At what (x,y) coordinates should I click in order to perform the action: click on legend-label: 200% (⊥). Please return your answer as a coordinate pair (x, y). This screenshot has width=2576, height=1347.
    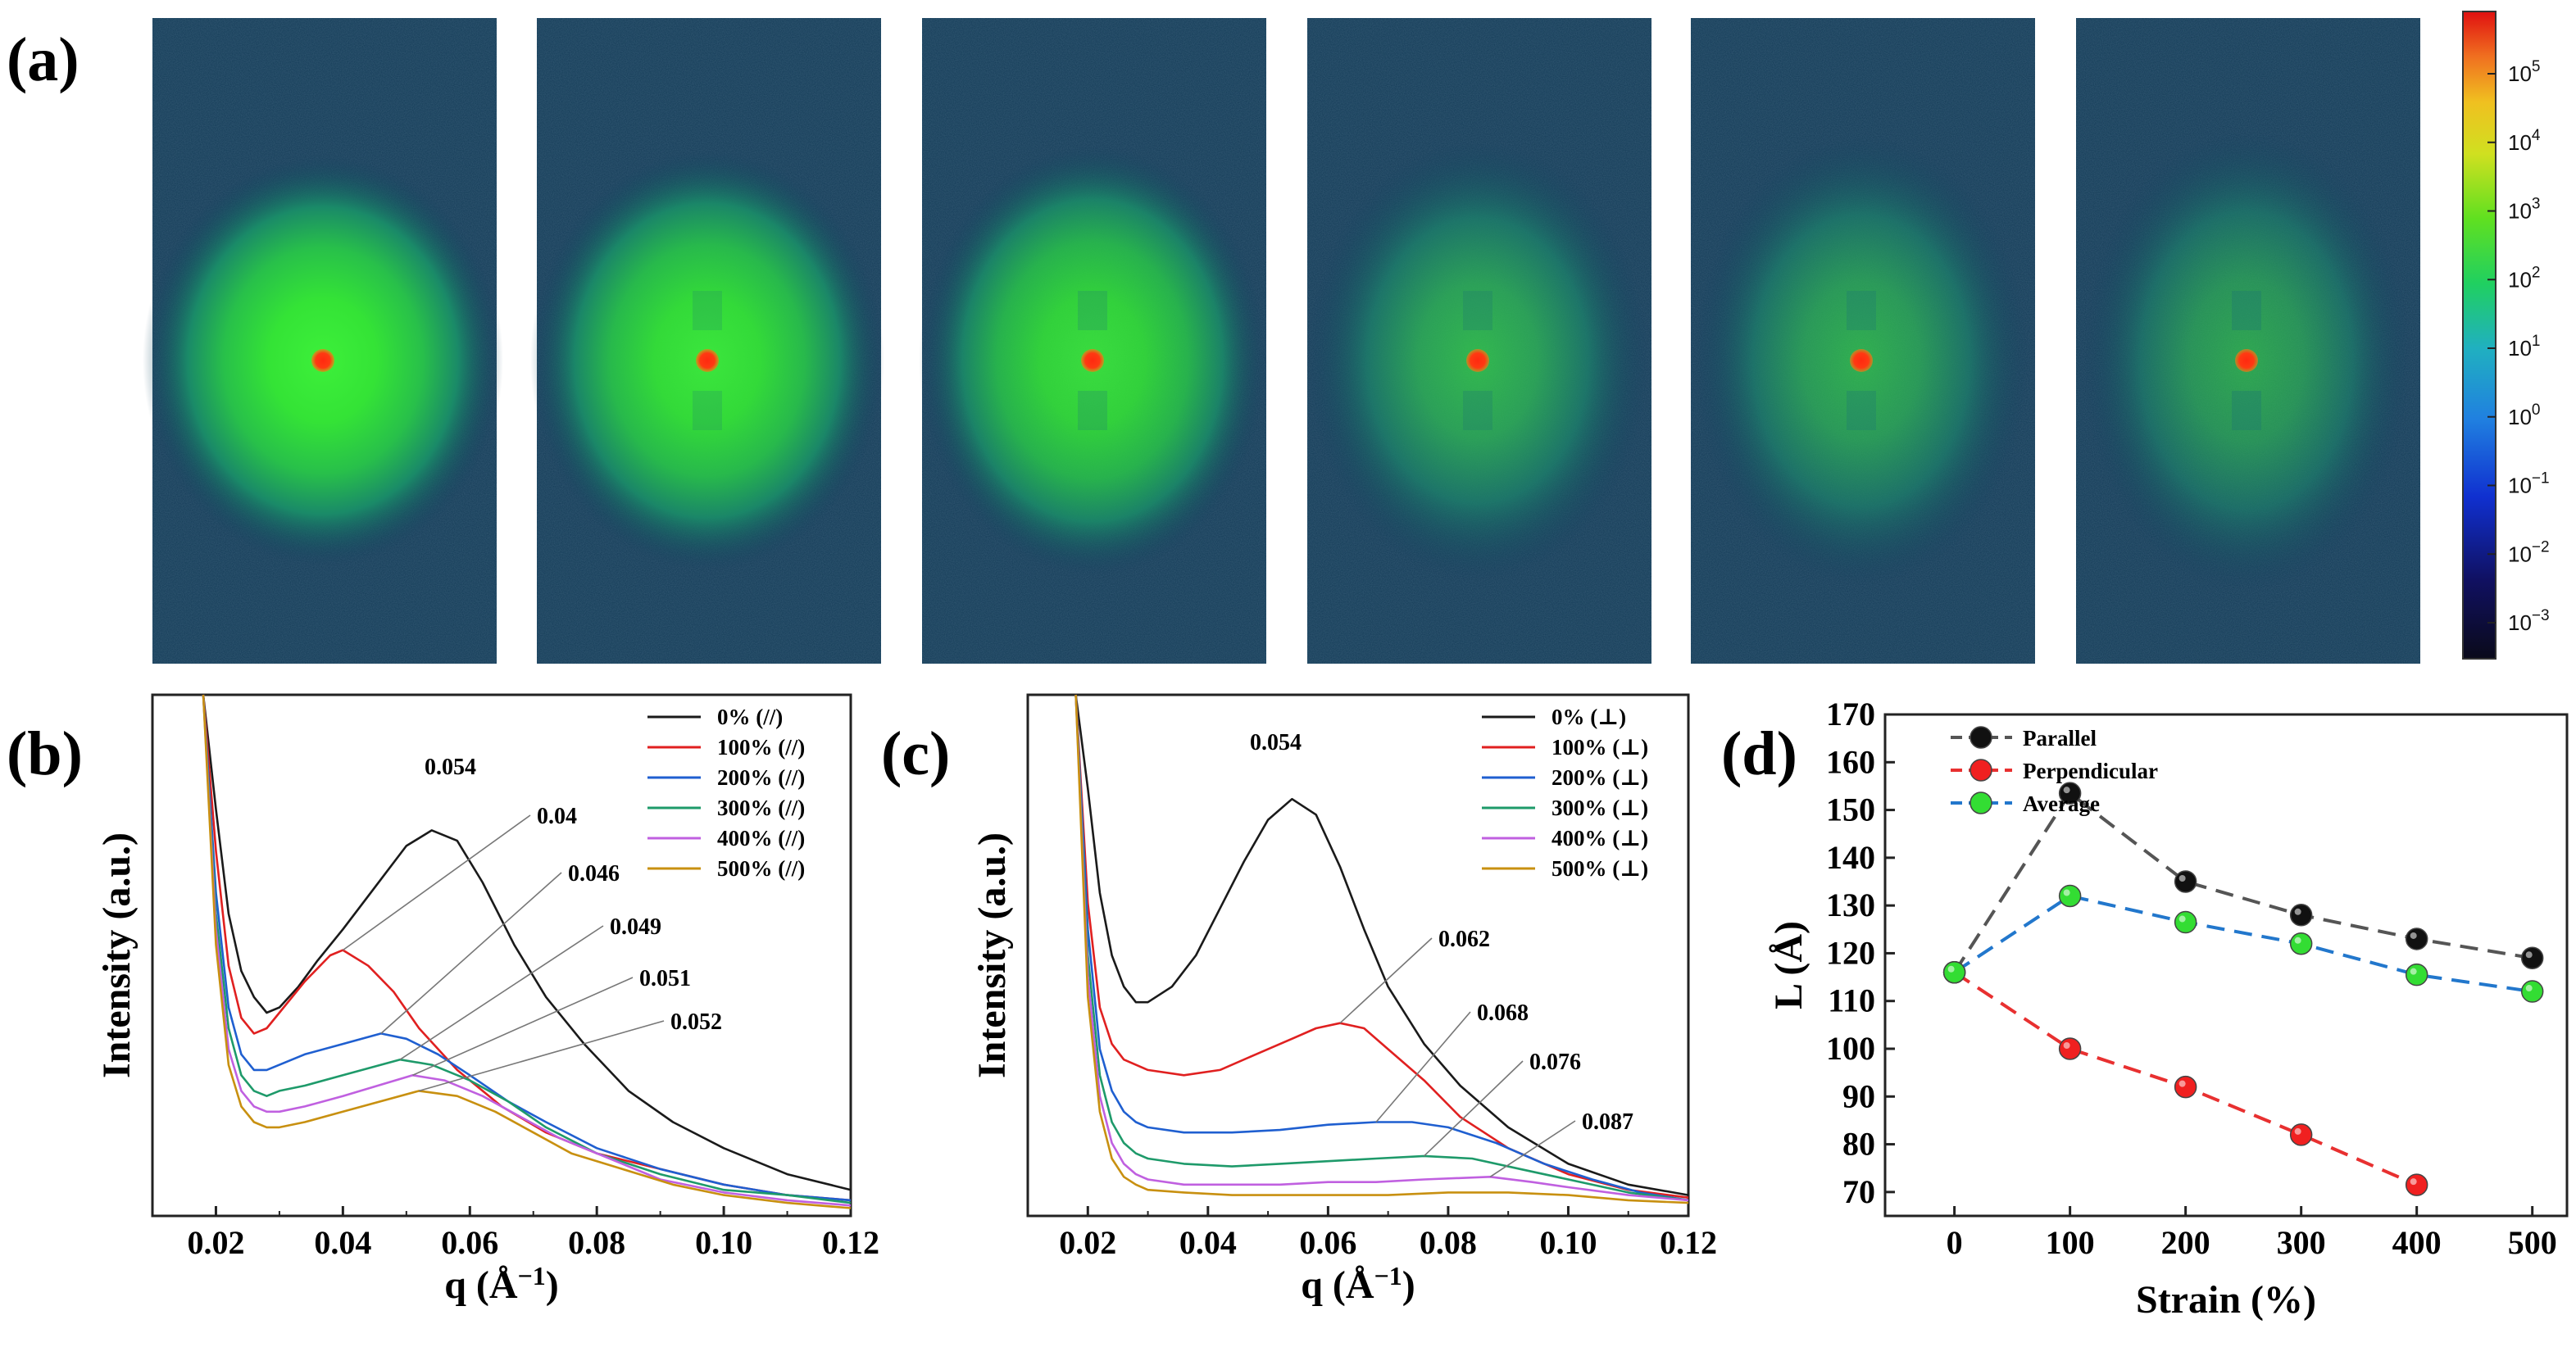
    Looking at the image, I should click on (1600, 777).